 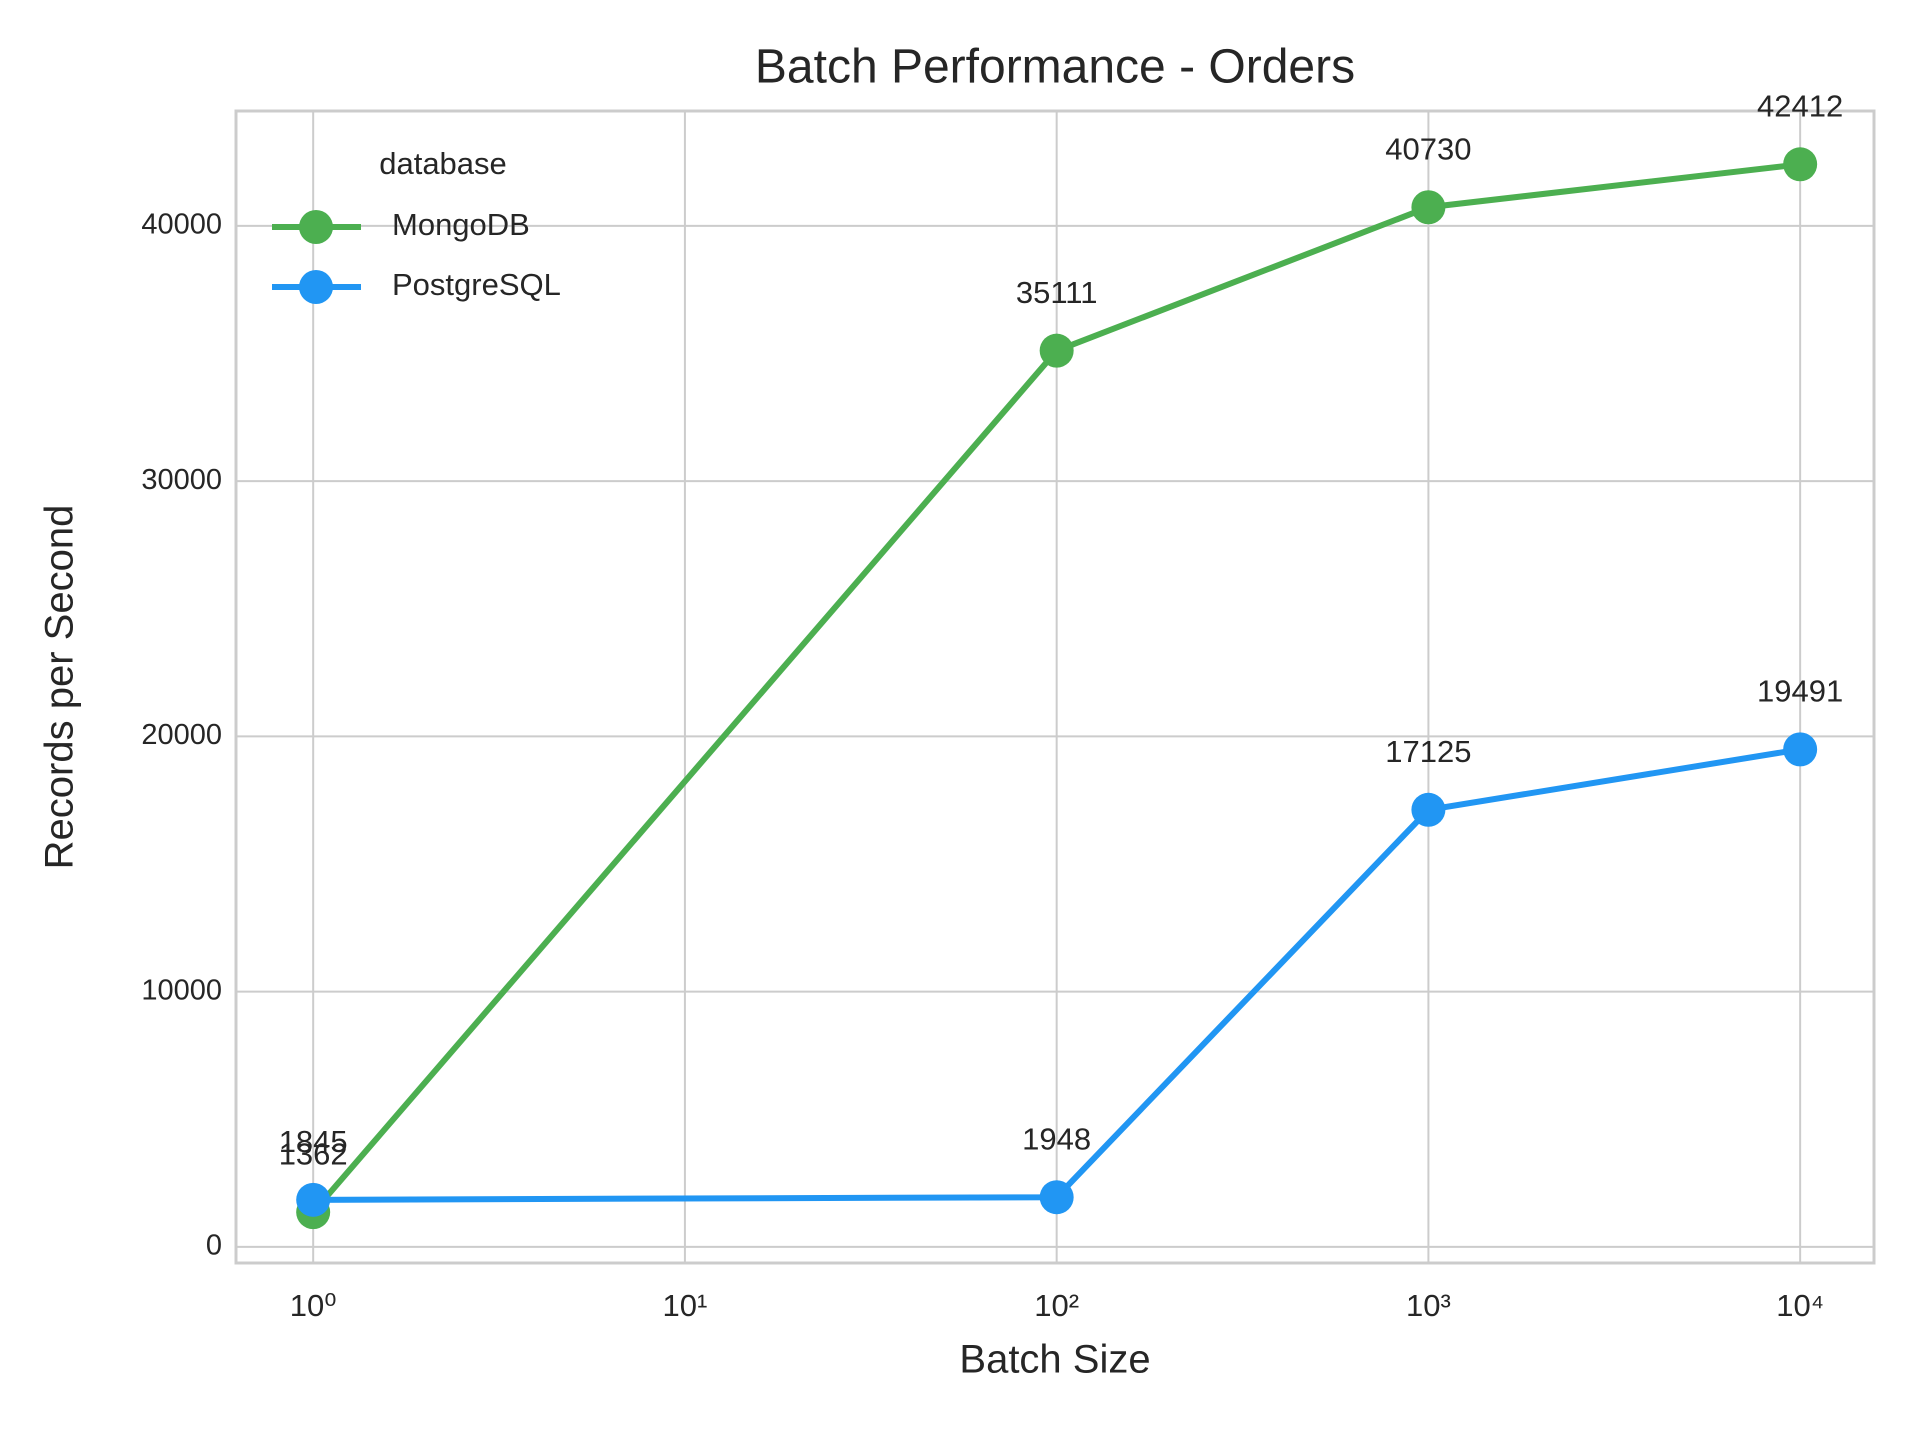 What do you see at coordinates (1056, 1305) in the screenshot?
I see `x-tick-label: 10²` at bounding box center [1056, 1305].